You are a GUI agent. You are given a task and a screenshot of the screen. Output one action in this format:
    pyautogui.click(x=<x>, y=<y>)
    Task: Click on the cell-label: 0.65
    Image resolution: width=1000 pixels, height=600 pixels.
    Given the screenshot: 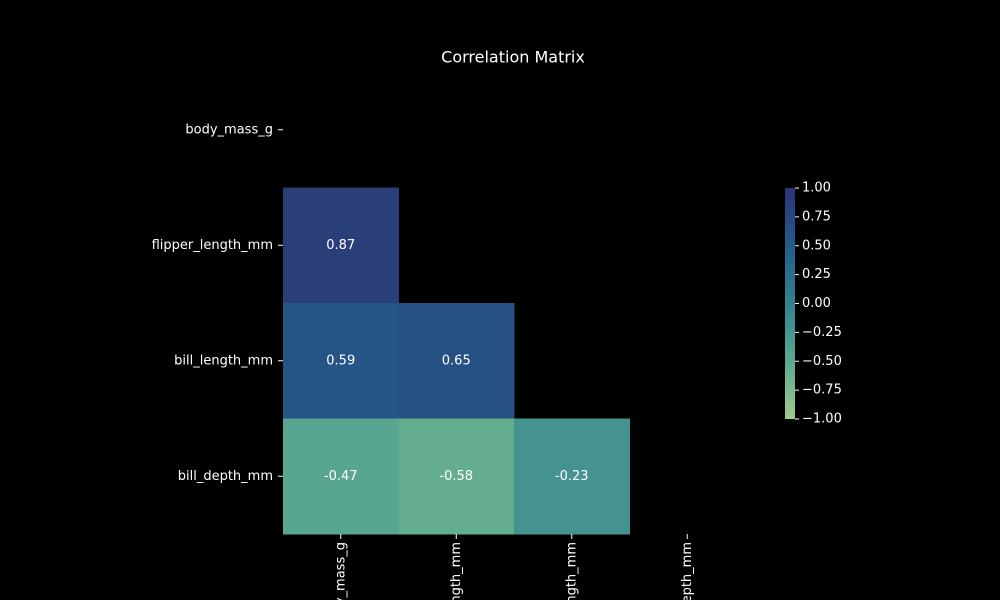 What is the action you would take?
    pyautogui.click(x=456, y=360)
    